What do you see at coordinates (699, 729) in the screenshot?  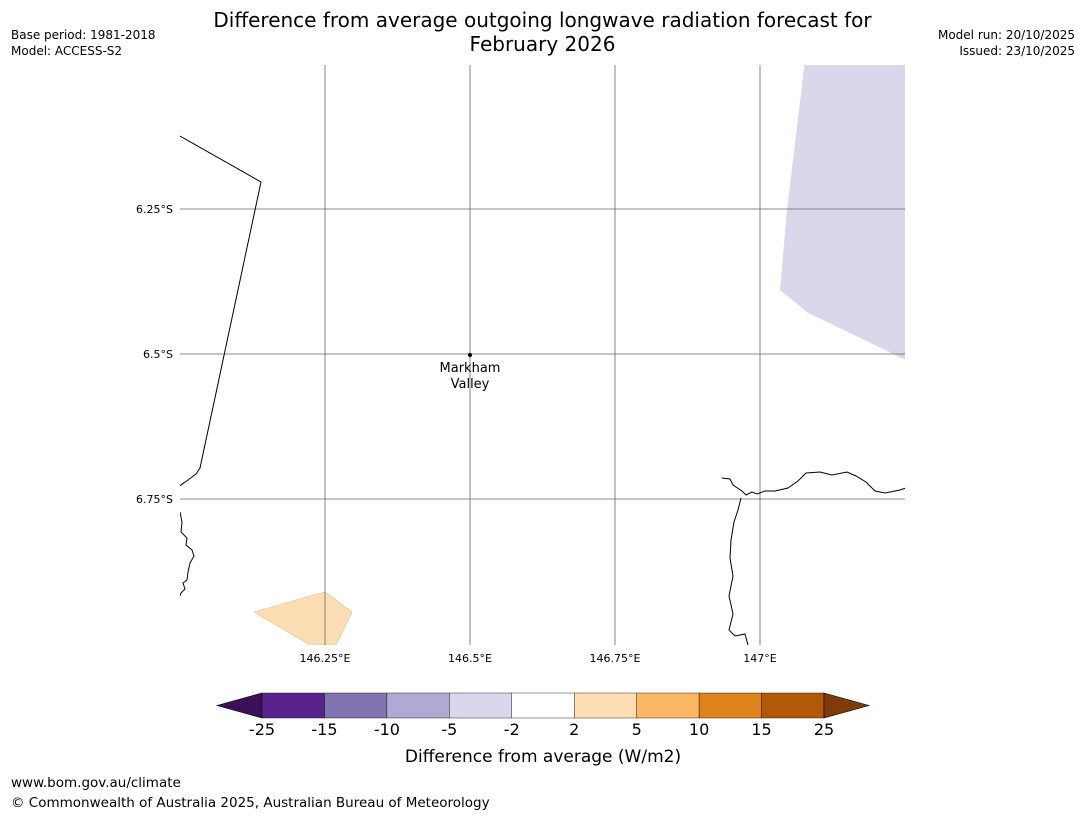 I see `colorbar-tick-label: 10` at bounding box center [699, 729].